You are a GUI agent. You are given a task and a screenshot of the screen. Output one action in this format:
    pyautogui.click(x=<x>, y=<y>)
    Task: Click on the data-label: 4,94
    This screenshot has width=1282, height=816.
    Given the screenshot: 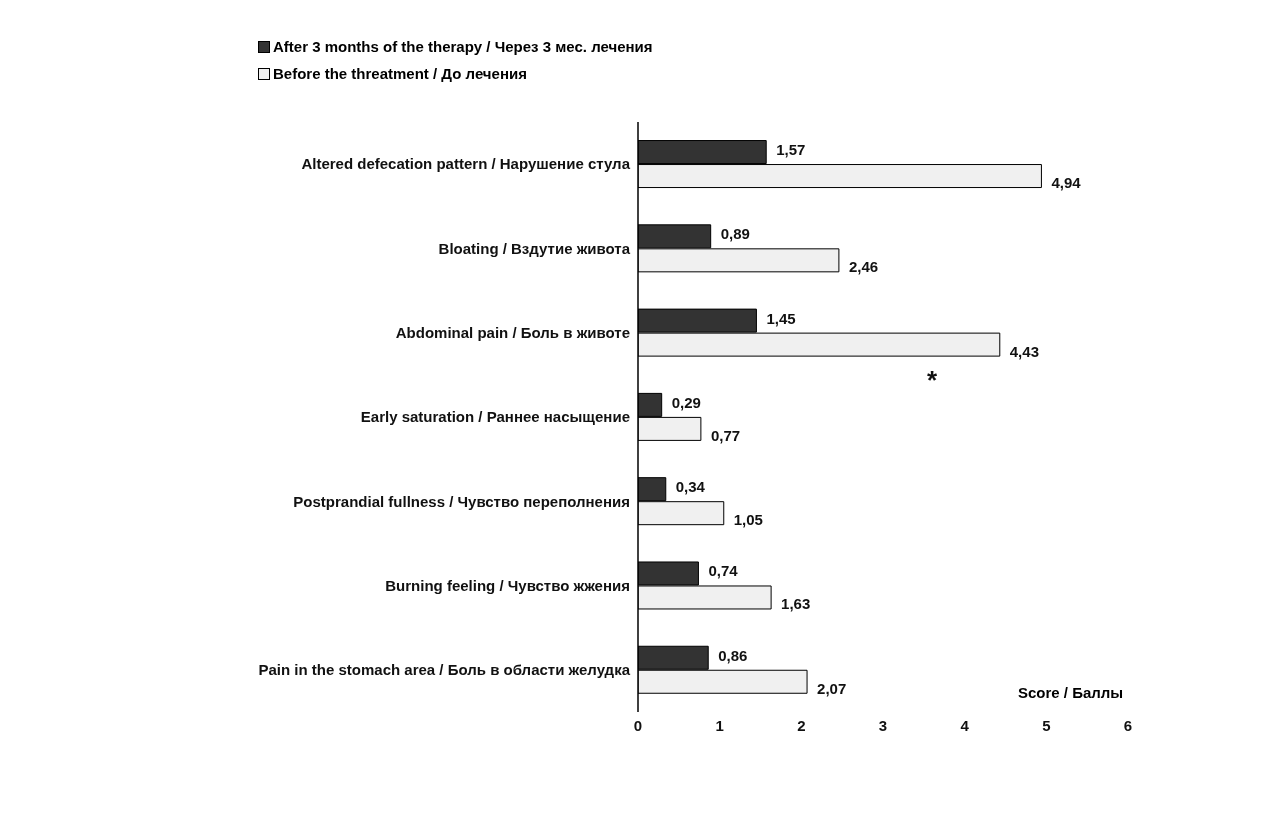 What is the action you would take?
    pyautogui.click(x=1066, y=183)
    